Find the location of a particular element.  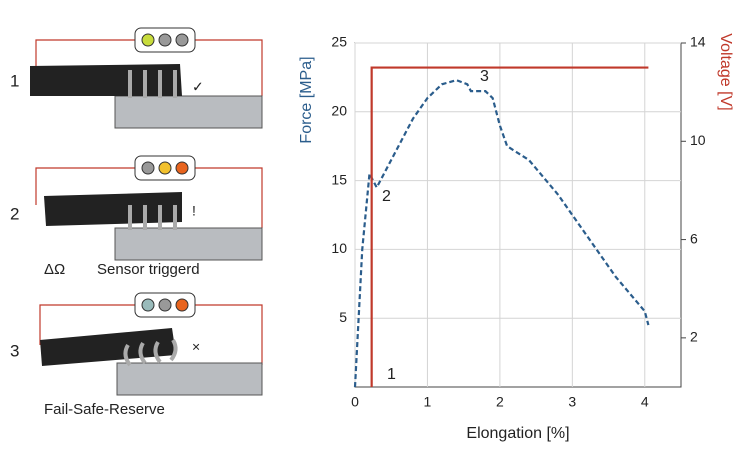

x-tick-label: 3 is located at coordinates (572, 402).